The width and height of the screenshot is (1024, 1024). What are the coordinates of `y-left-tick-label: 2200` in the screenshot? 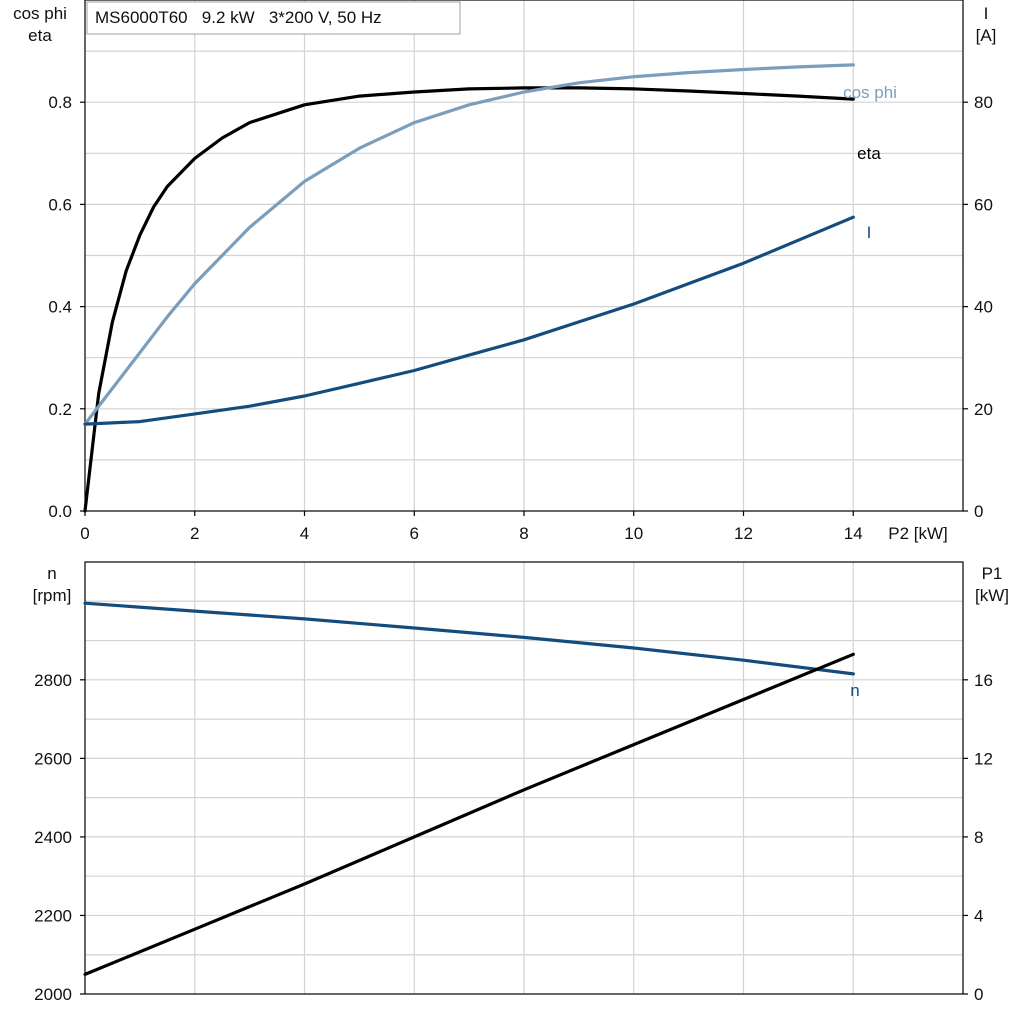 It's located at (53, 915).